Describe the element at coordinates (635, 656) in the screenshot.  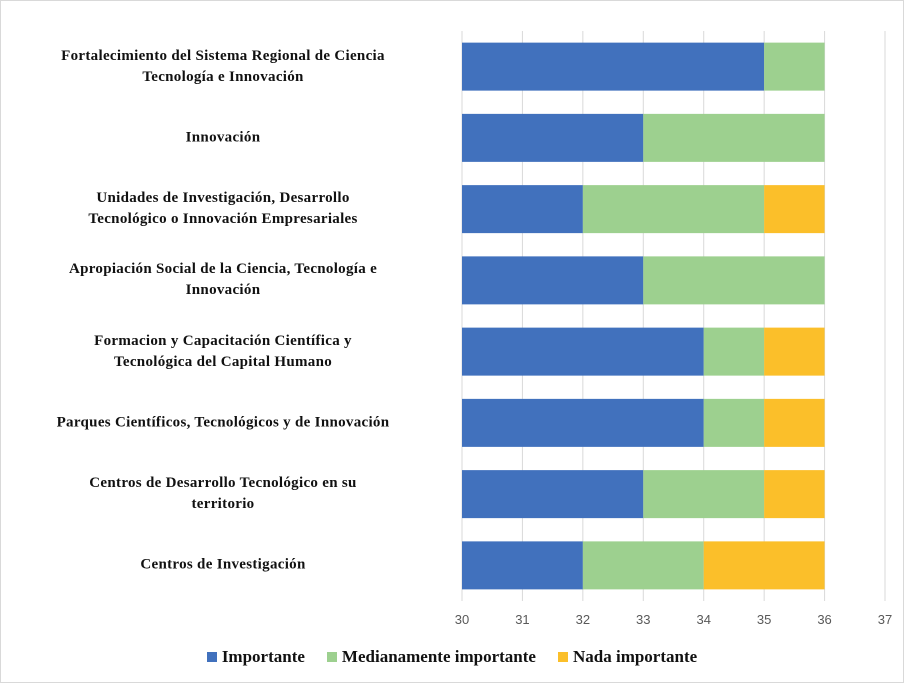
I see `legend-label: Nada importante` at that location.